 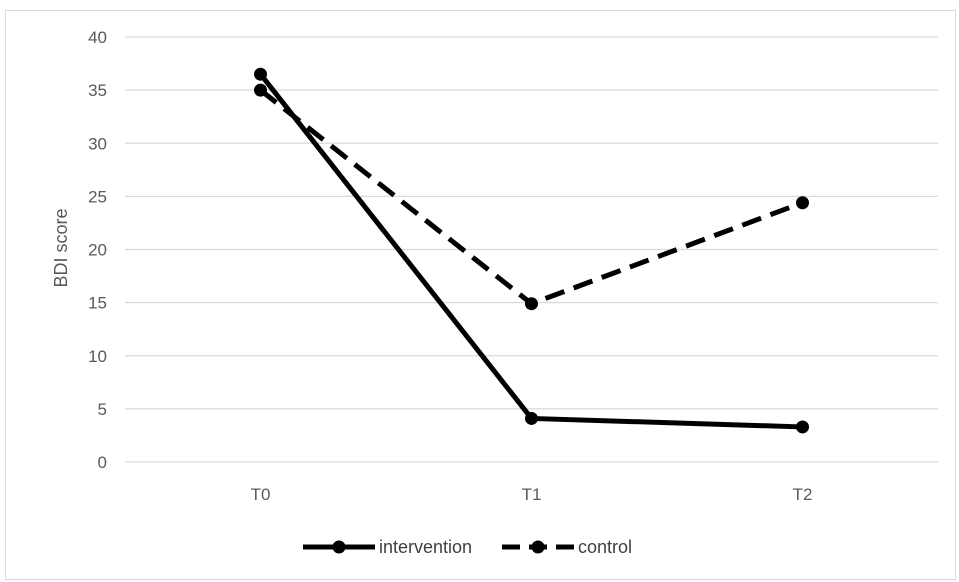 I want to click on legend-item-control: control, so click(x=567, y=547).